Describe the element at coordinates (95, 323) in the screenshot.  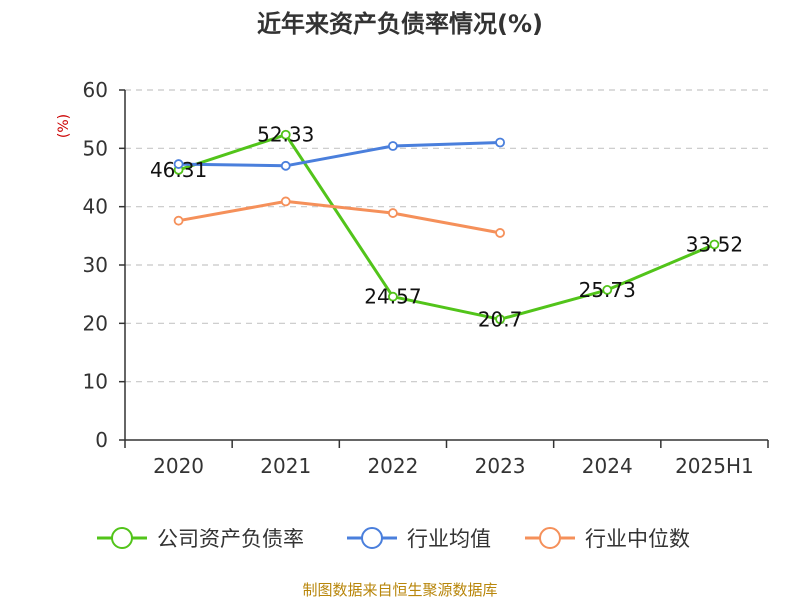
I see `y-tick-label: 20` at that location.